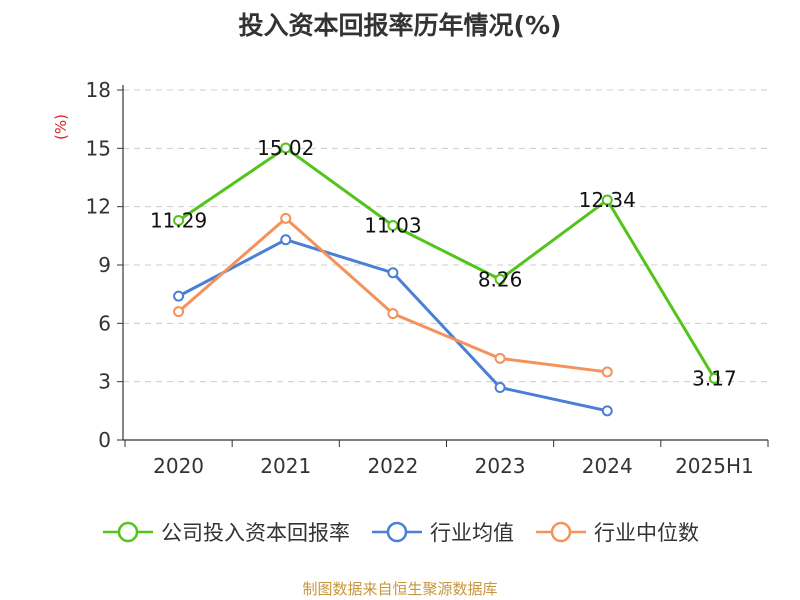 The width and height of the screenshot is (800, 600). I want to click on legend-item: 公司投入资本回报率, so click(225, 532).